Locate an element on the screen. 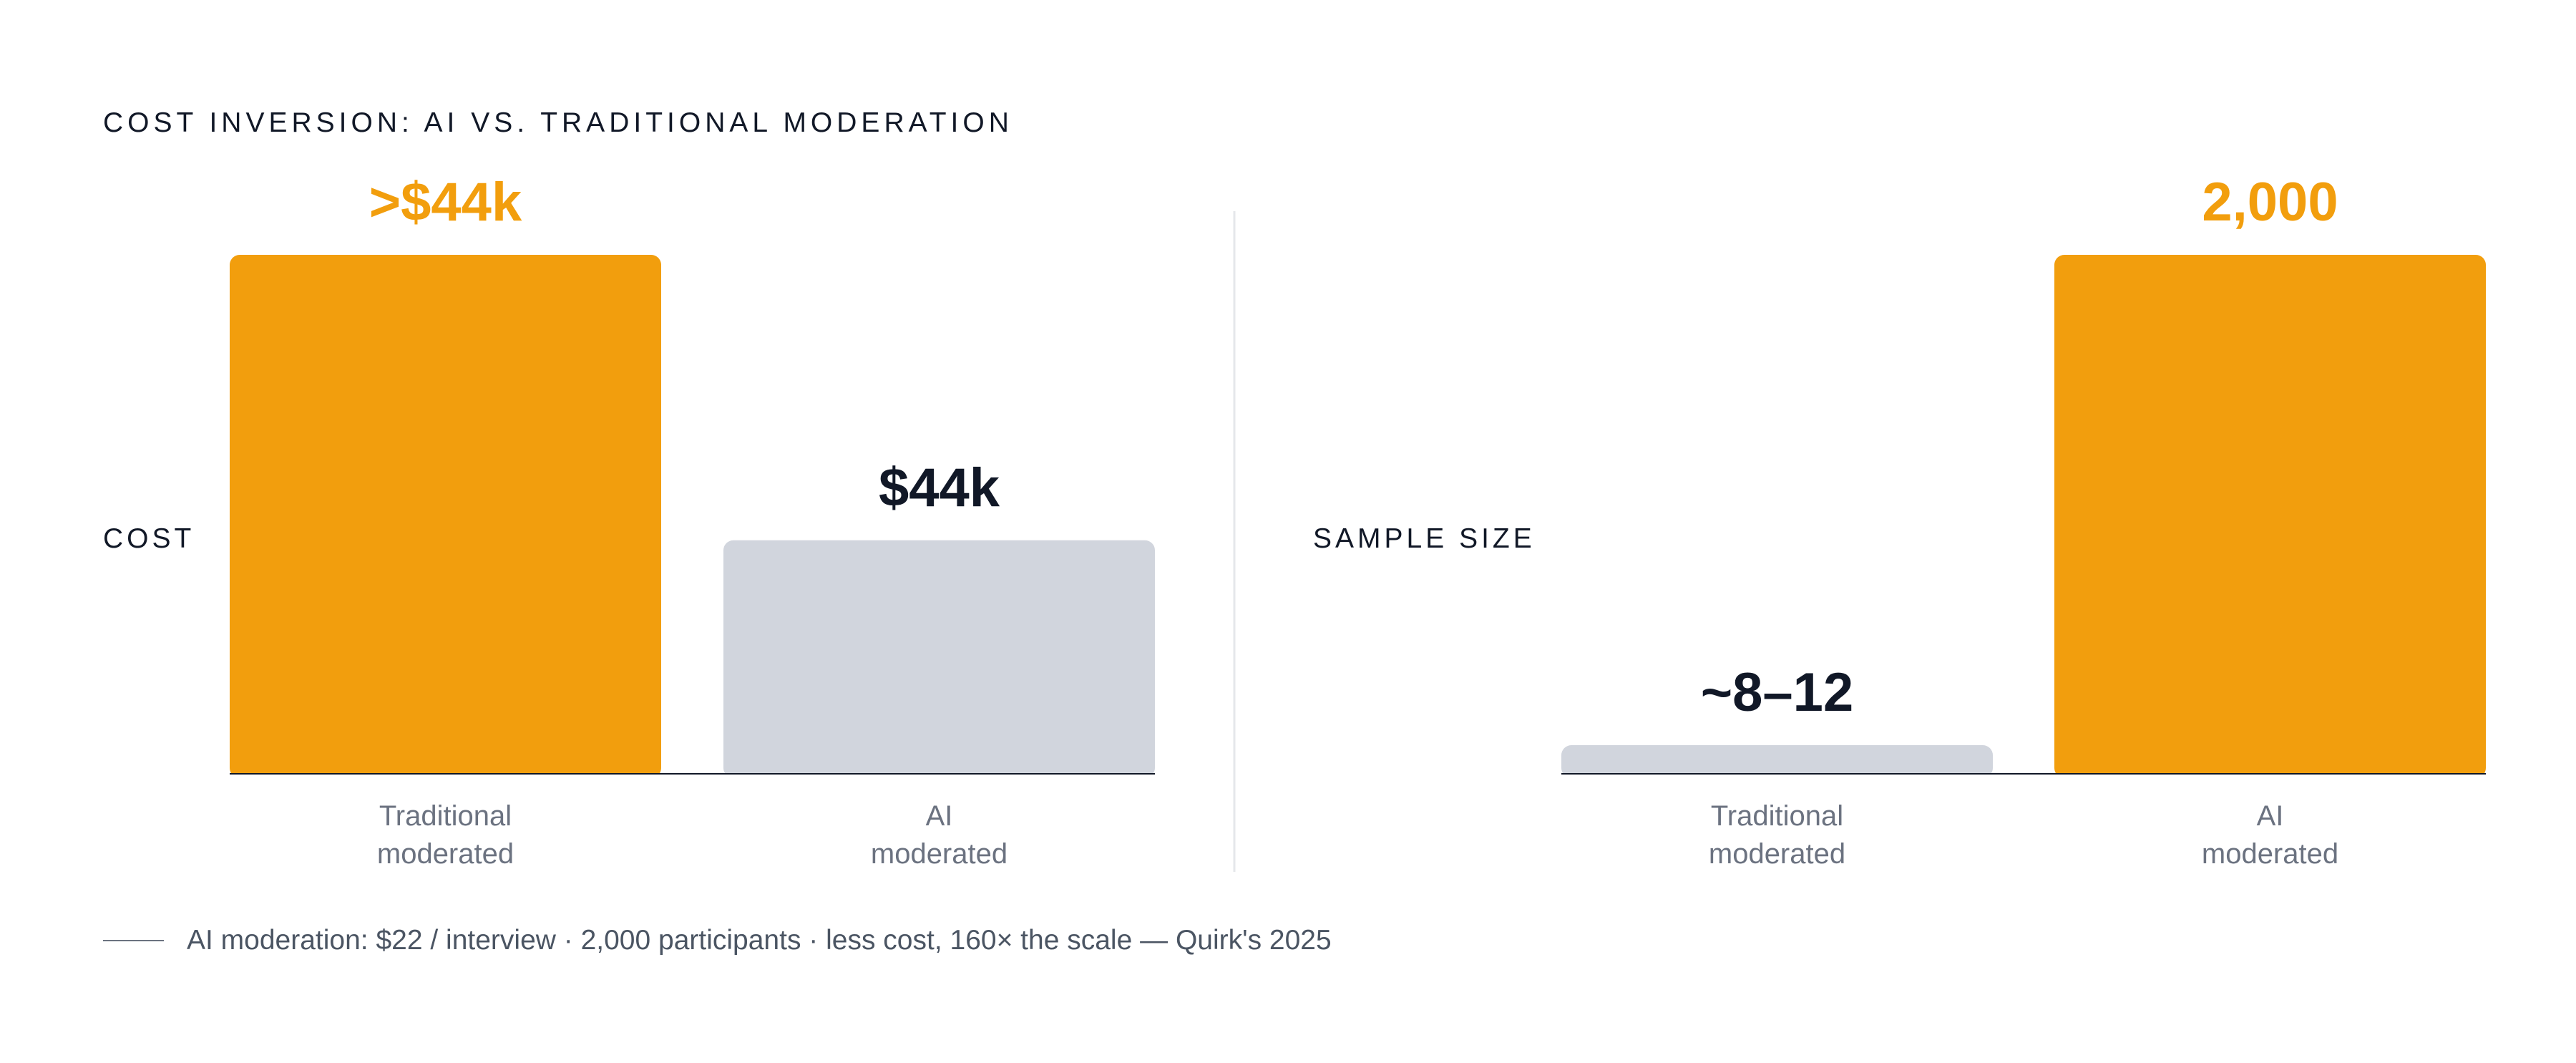 Image resolution: width=2576 pixels, height=1063 pixels. sample-size-data-label-0: ~8–12 is located at coordinates (1777, 692).